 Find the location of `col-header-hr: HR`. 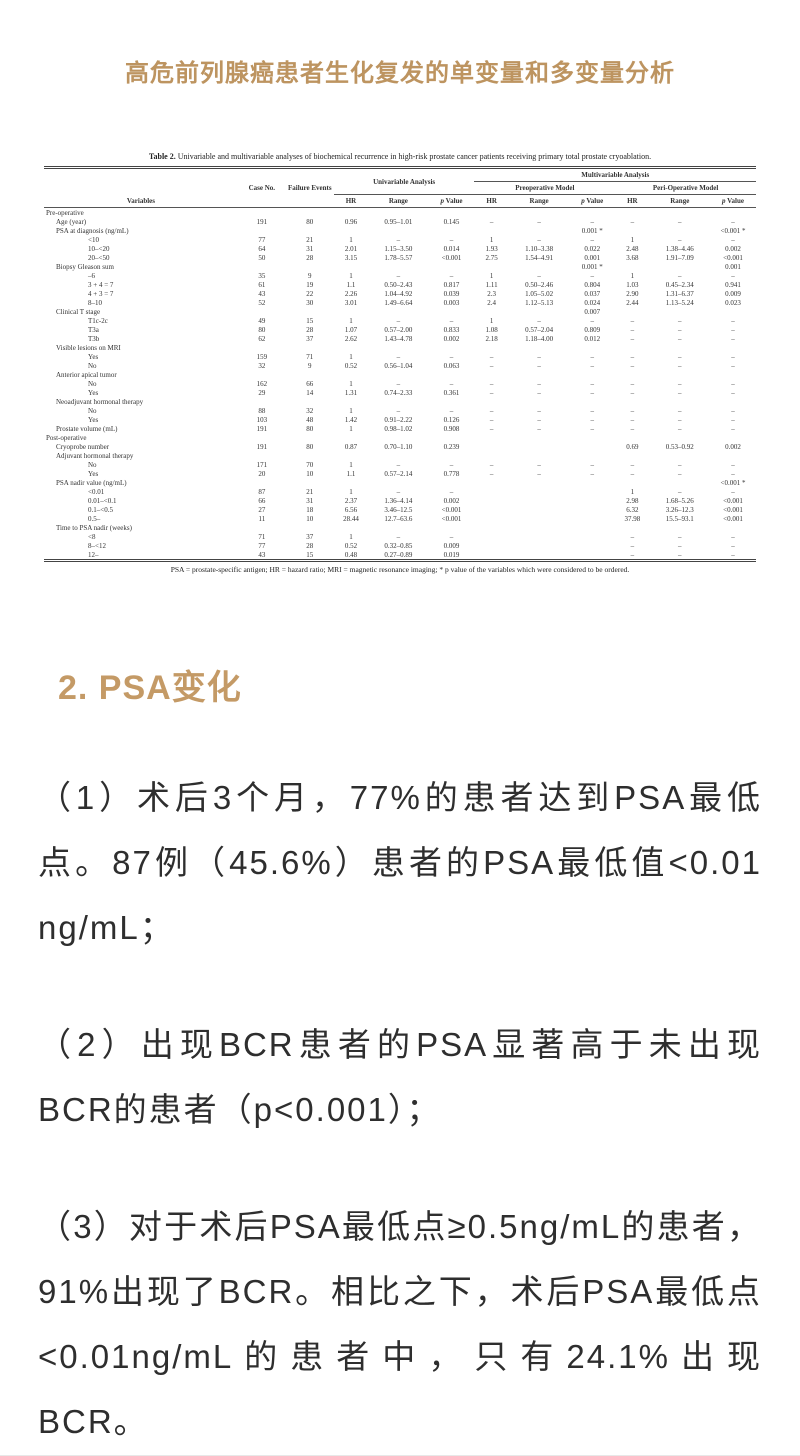

col-header-hr: HR is located at coordinates (632, 201).